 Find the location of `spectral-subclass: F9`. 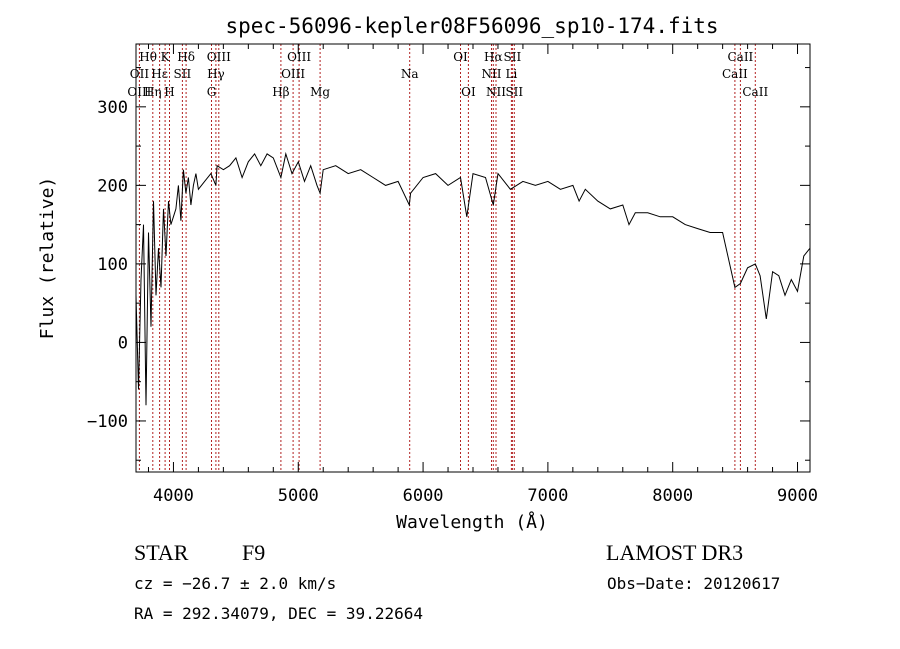

spectral-subclass: F9 is located at coordinates (254, 552).